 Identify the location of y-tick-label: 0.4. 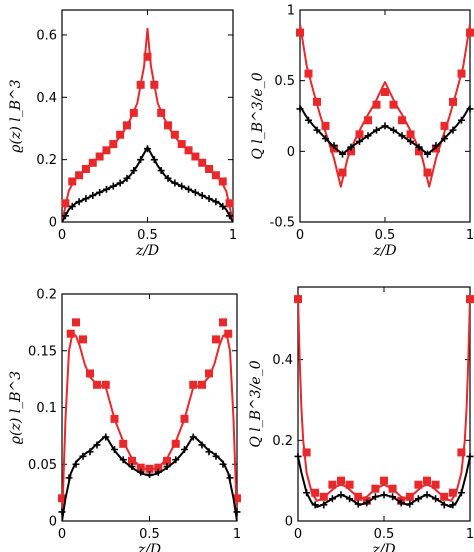
(46, 98).